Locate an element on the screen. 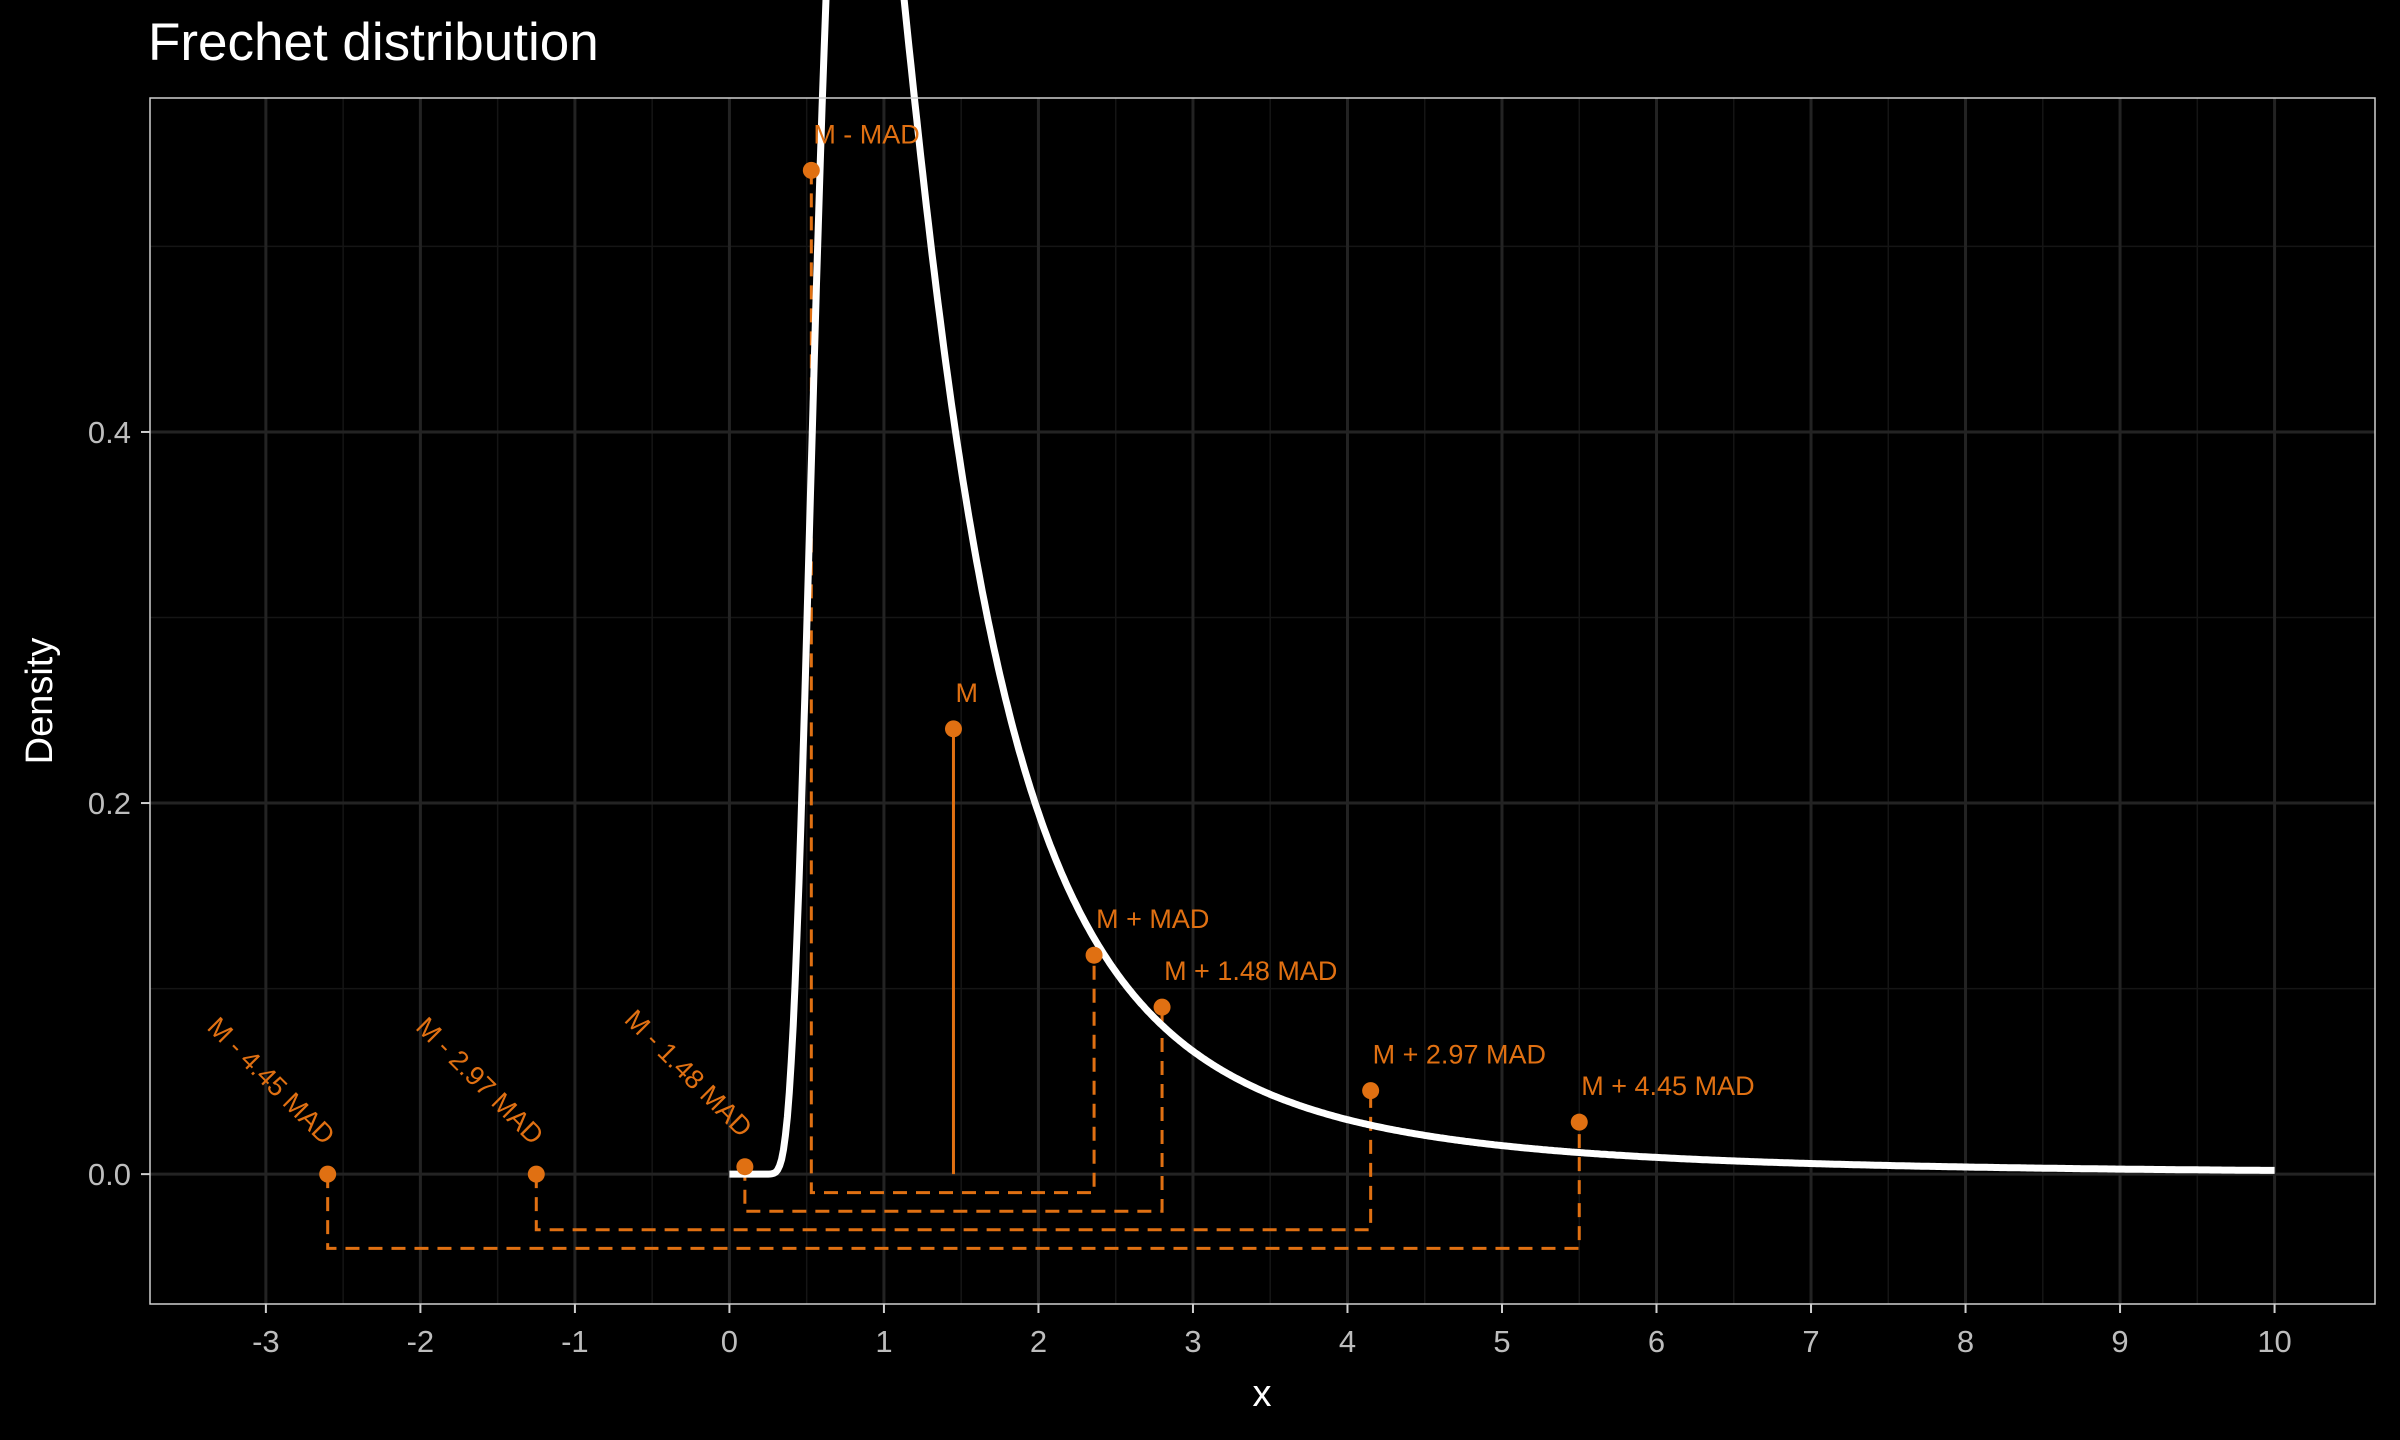 Image resolution: width=2400 pixels, height=1440 pixels. bracket-m-1-48-mad-to-m-plus-1-48-mad is located at coordinates (953, 1110).